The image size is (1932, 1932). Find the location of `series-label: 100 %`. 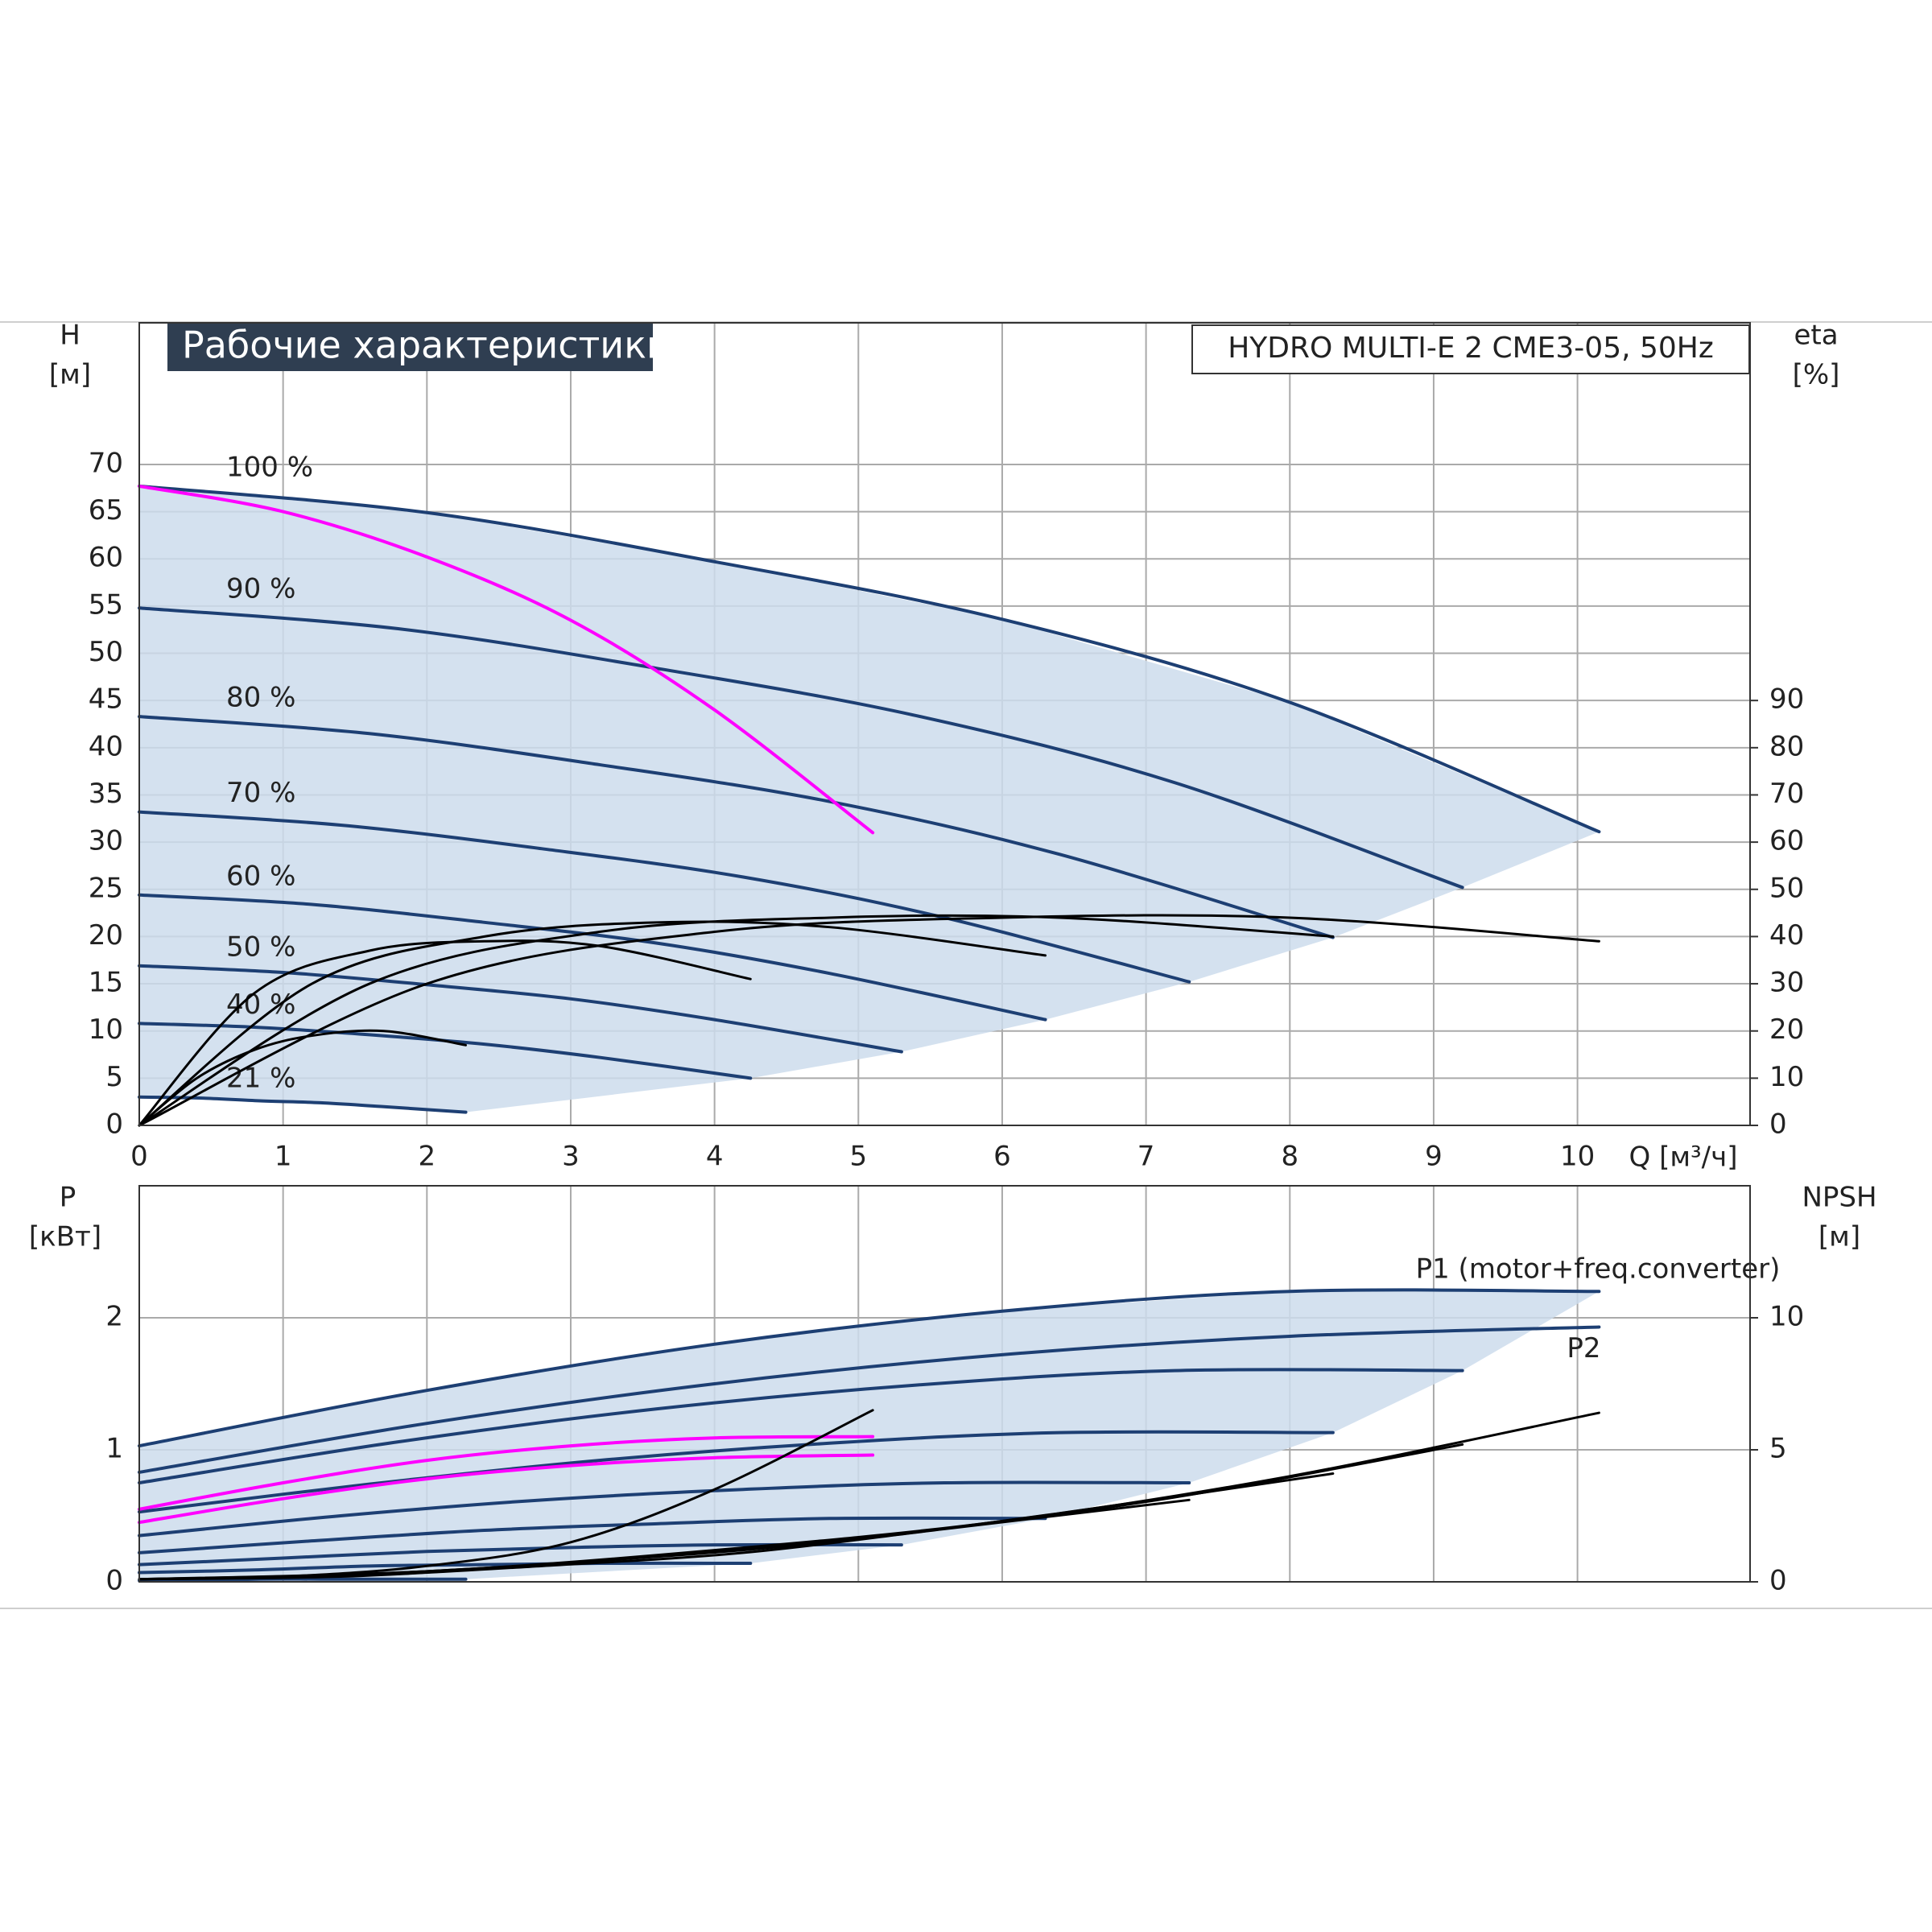

series-label: 100 % is located at coordinates (269, 467).